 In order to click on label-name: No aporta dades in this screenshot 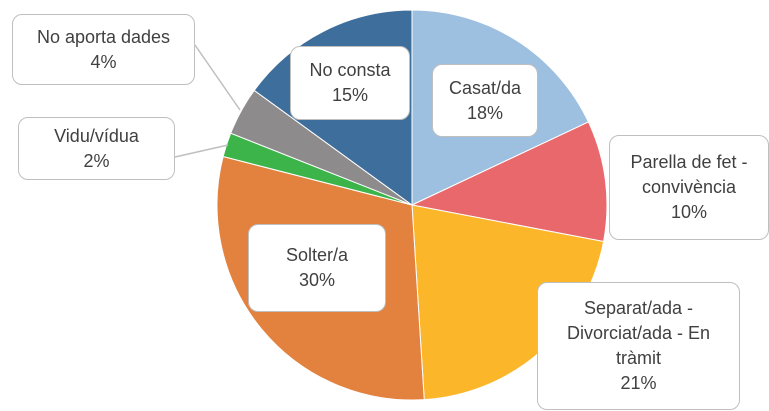, I will do `click(103, 36)`.